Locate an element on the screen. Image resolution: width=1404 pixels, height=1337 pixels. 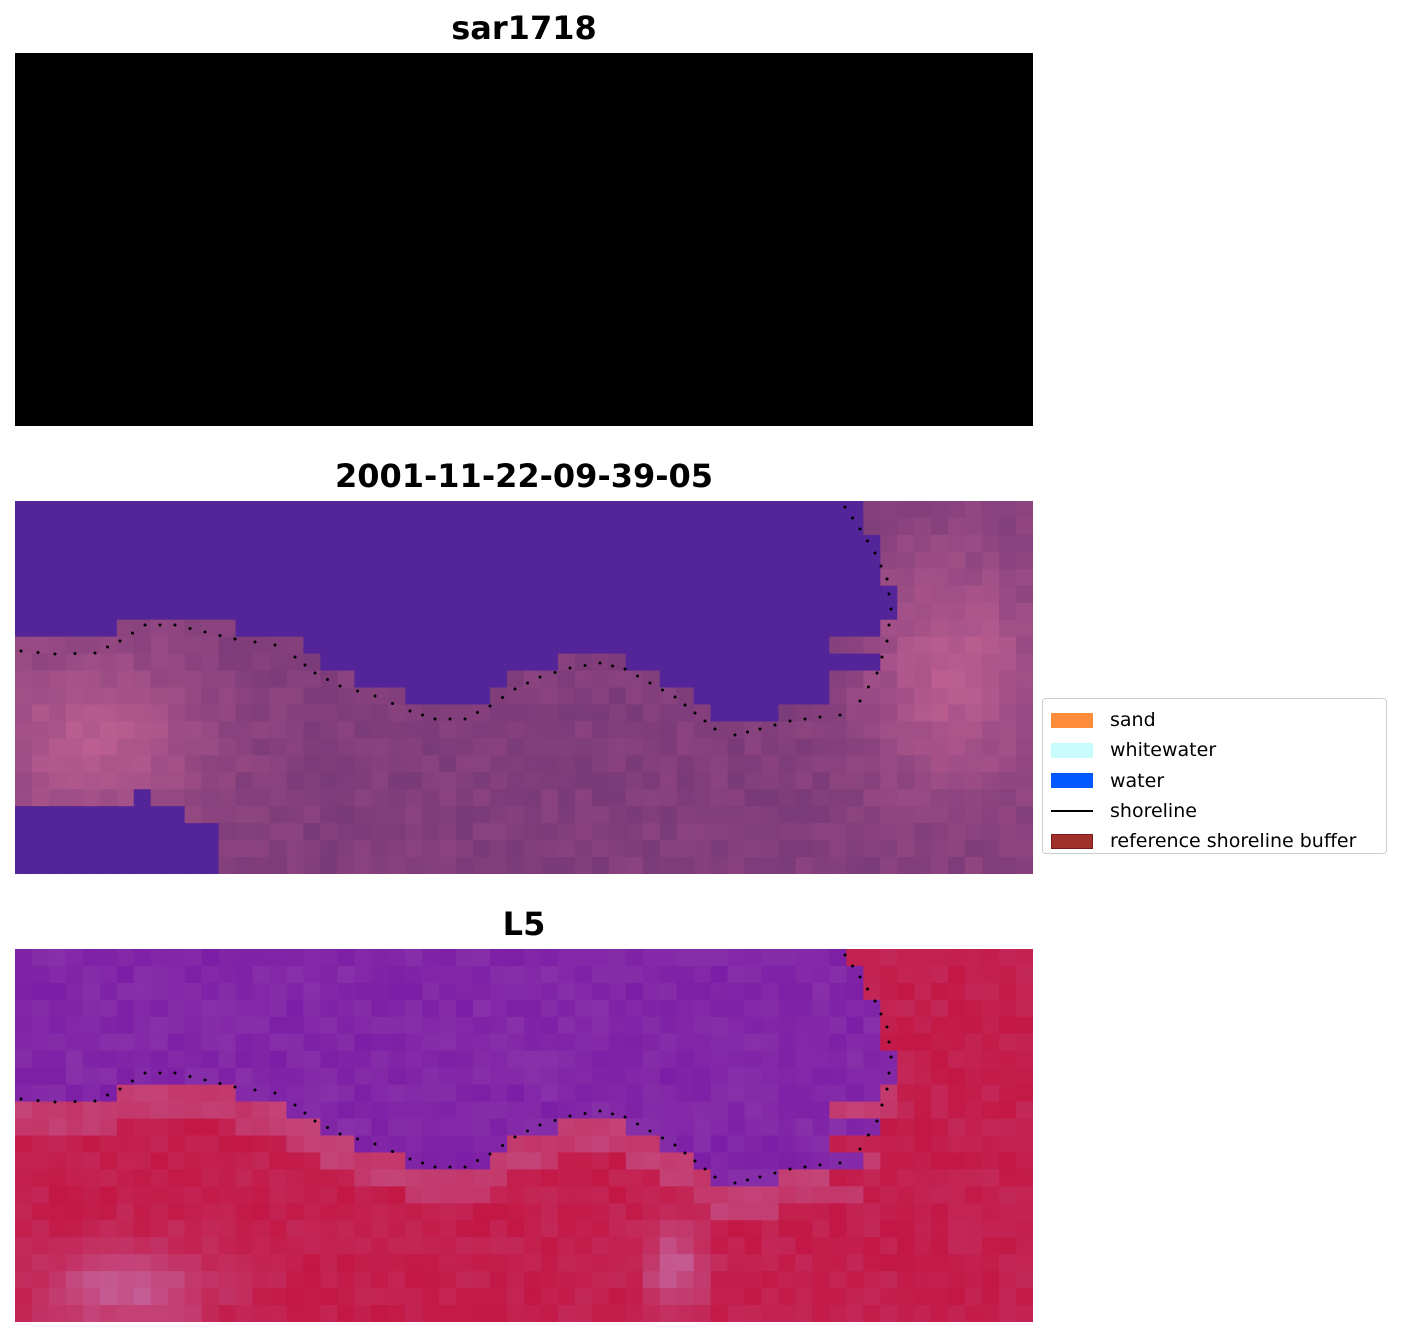
panel-title-rgb: sar1718 is located at coordinates (524, 28).